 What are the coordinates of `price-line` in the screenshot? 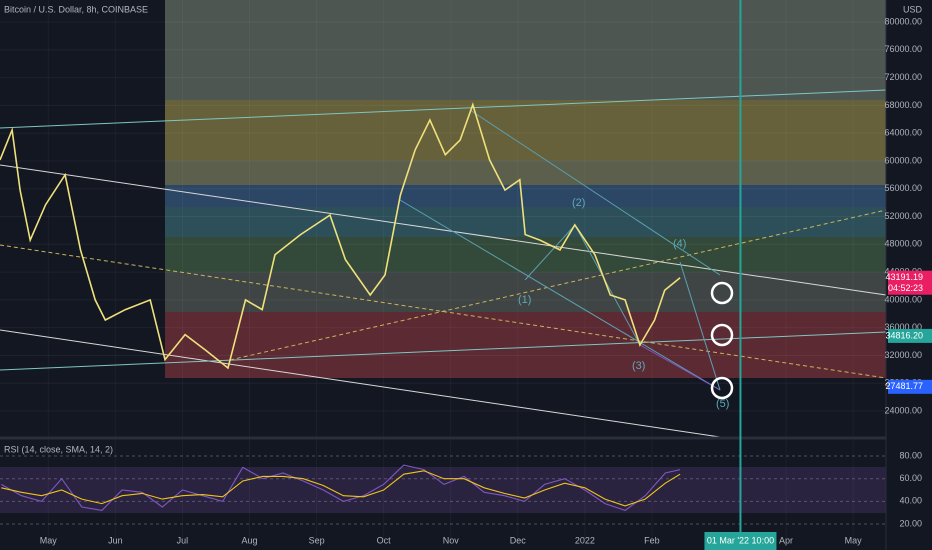 It's located at (341, 488).